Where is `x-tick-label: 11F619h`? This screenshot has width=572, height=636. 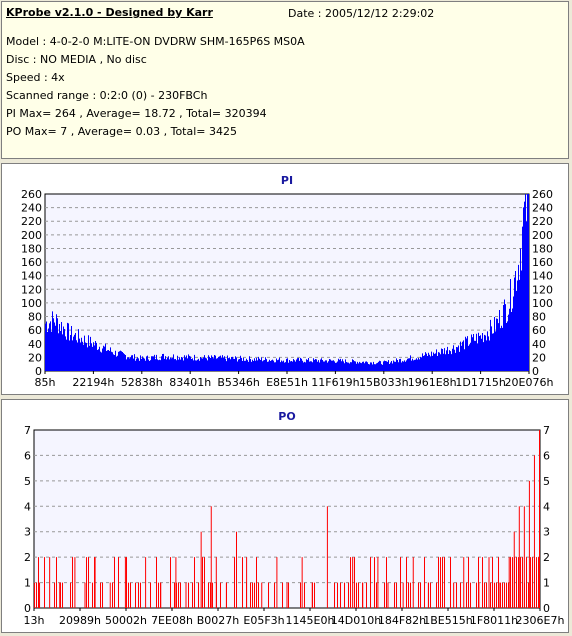 x-tick-label: 11F619h is located at coordinates (335, 382).